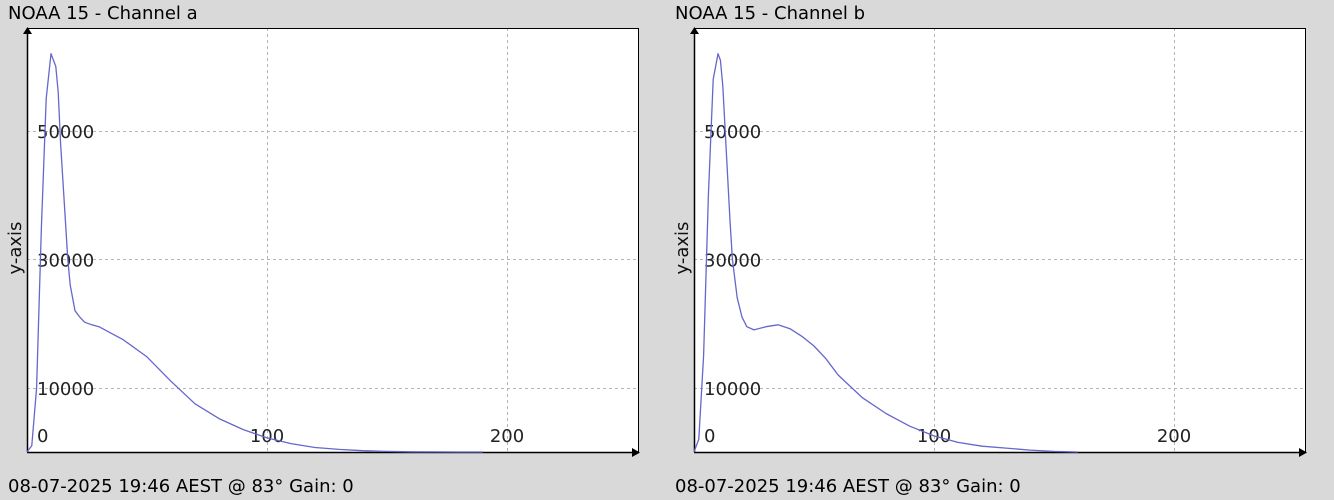 This screenshot has width=1334, height=500. What do you see at coordinates (267, 436) in the screenshot?
I see `x-tick-label: 100` at bounding box center [267, 436].